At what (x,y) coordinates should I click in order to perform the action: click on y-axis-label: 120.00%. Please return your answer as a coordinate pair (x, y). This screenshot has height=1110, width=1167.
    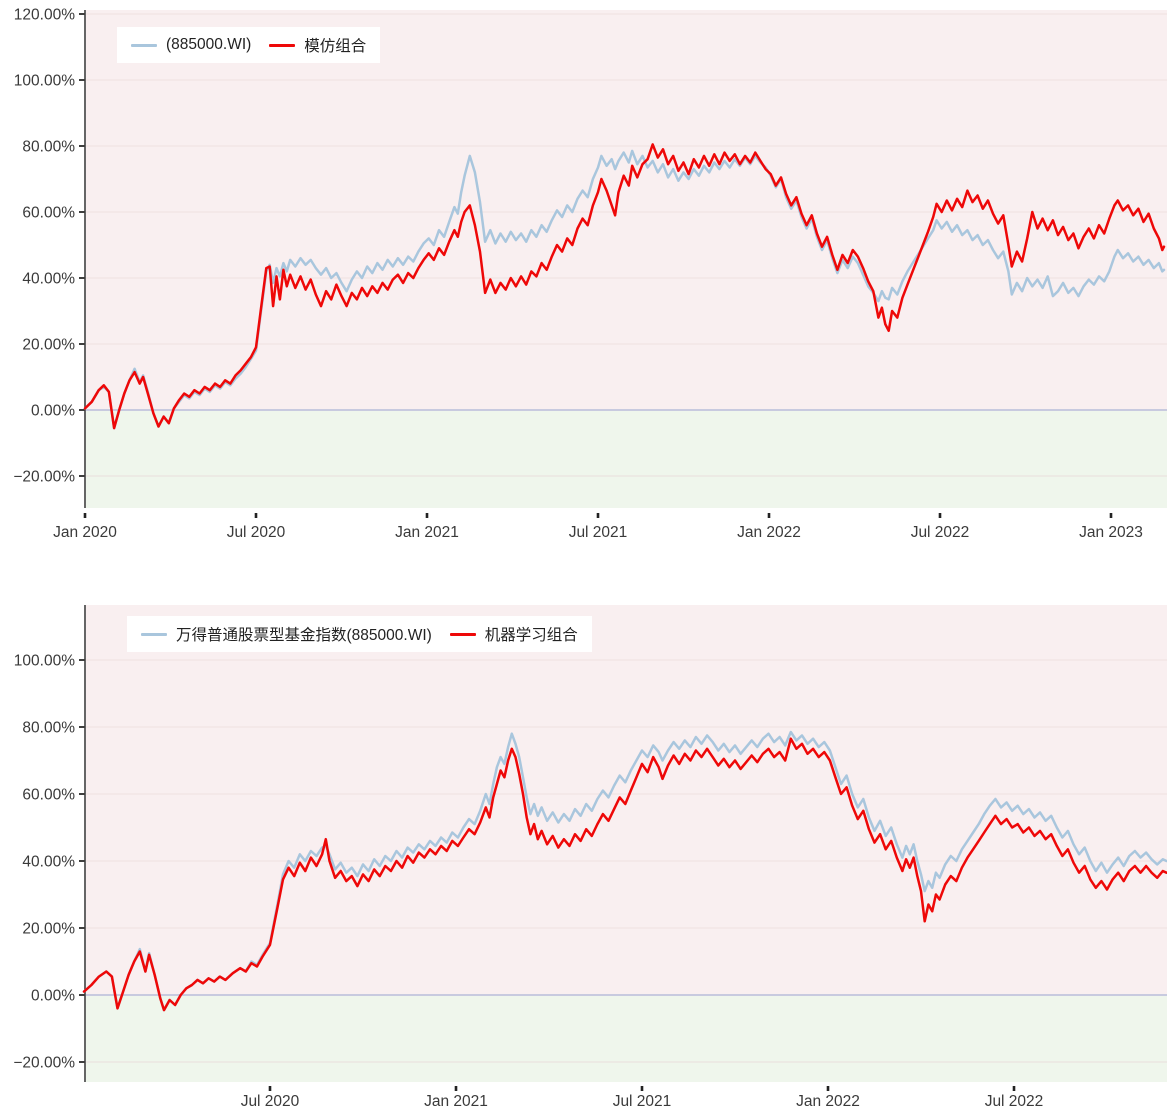
    Looking at the image, I should click on (44, 15).